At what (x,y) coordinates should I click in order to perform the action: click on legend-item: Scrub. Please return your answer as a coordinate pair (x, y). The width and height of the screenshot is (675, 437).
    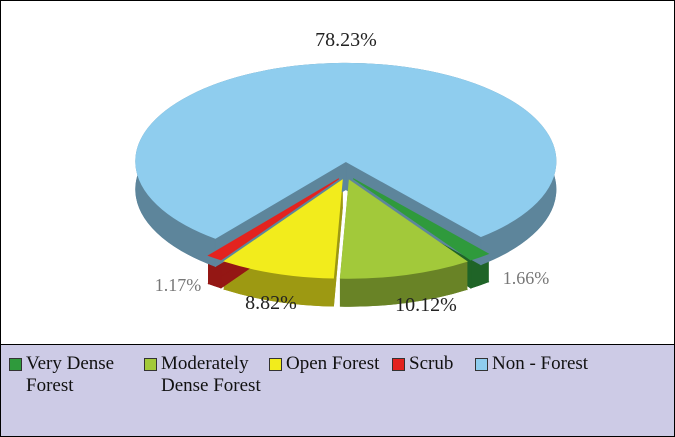
    Looking at the image, I should click on (433, 394).